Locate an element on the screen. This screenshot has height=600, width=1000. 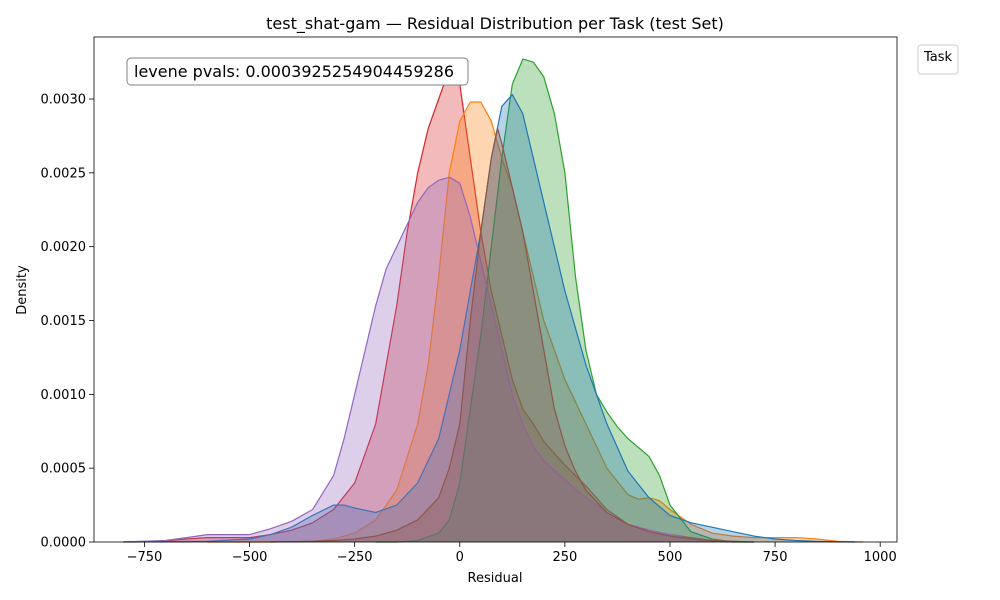
x-tick-label: 500 is located at coordinates (670, 557).